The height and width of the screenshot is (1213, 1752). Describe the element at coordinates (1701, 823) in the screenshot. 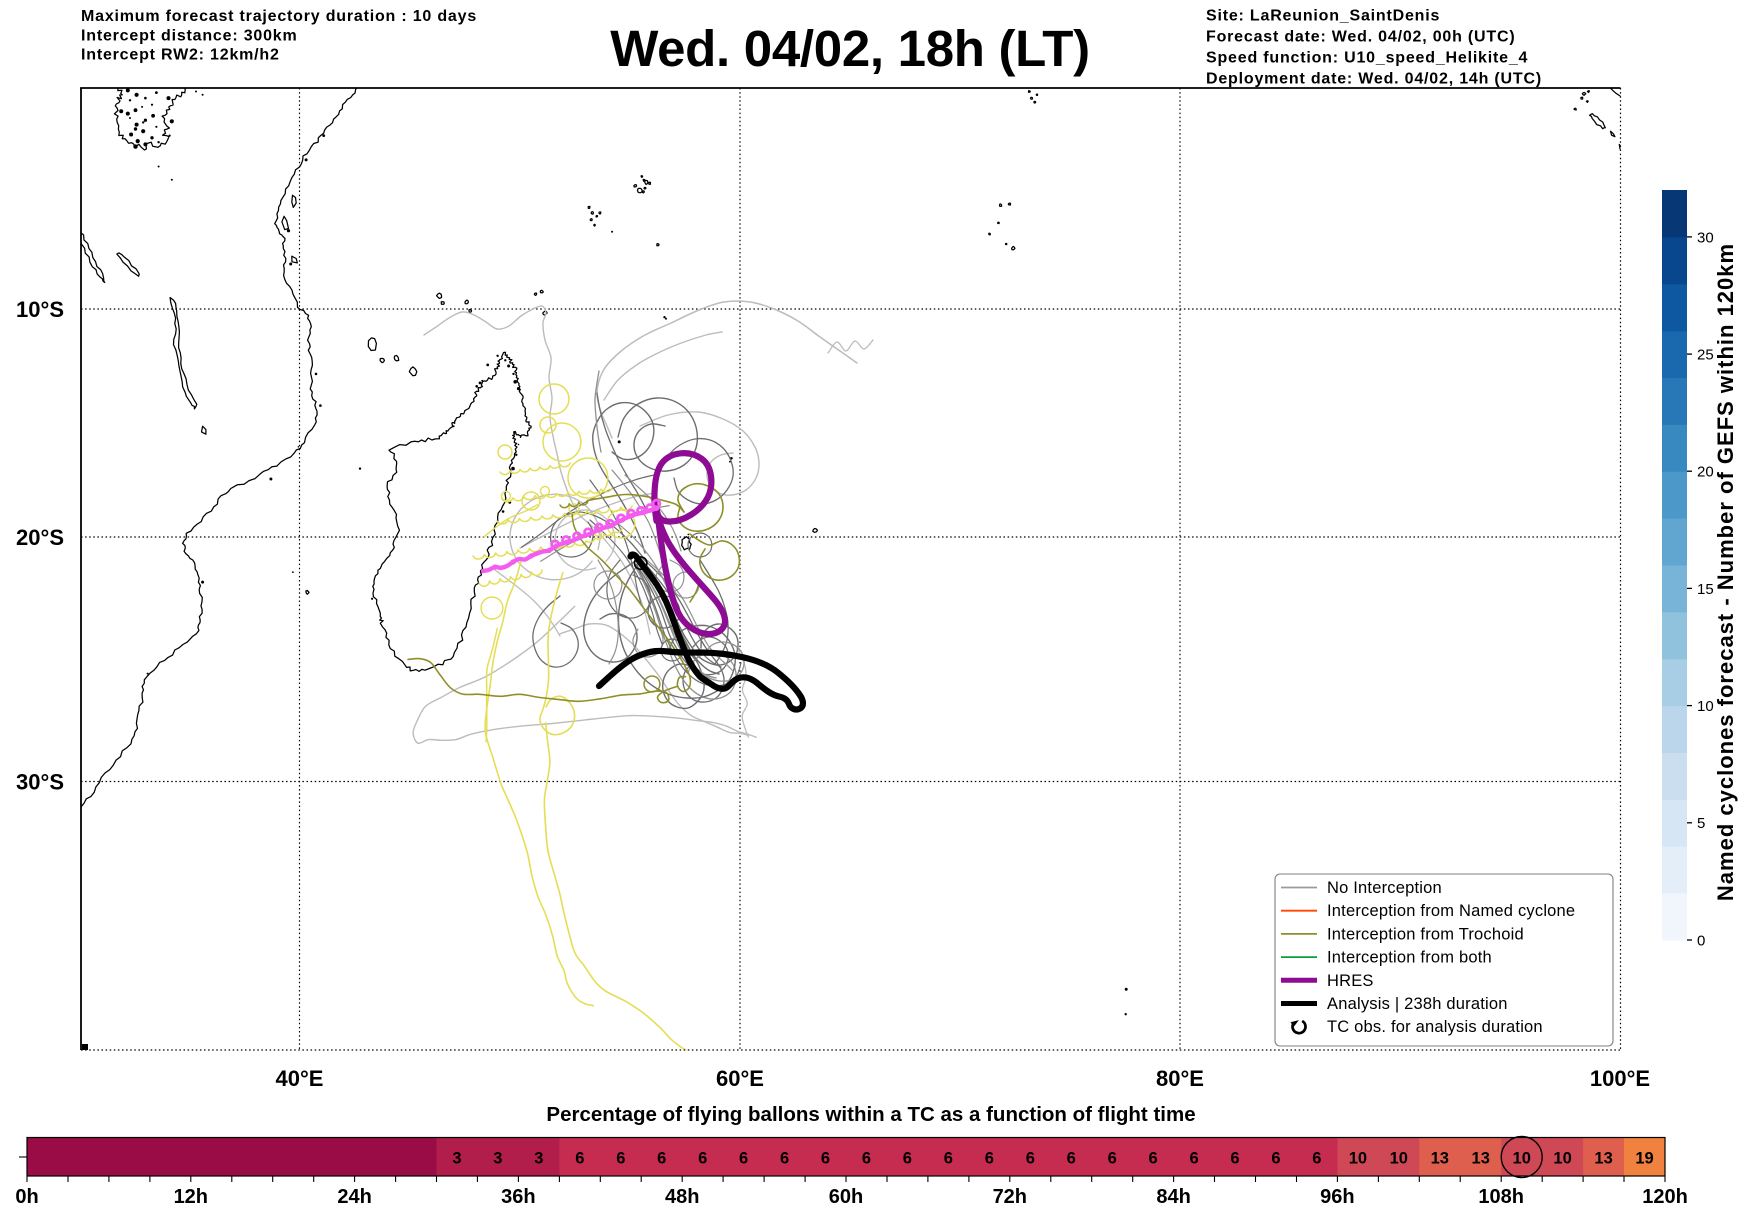

I see `svg-text: 5` at that location.